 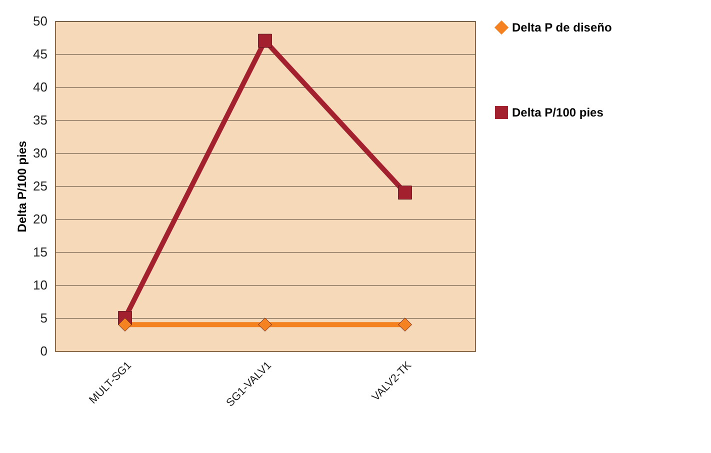 I want to click on y-tick-label: 25, so click(x=40, y=186).